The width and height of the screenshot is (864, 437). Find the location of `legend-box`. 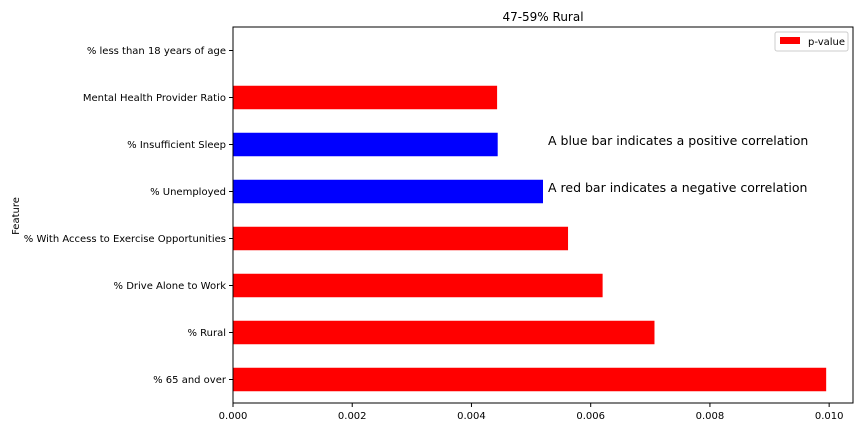

legend-box is located at coordinates (811, 41).